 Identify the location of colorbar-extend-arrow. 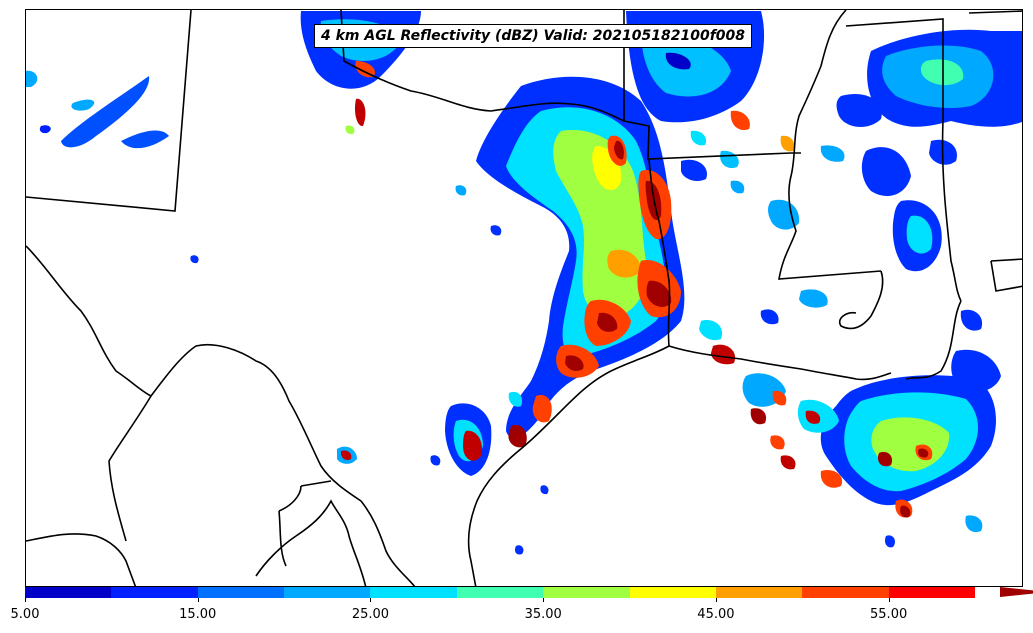
(1016, 592).